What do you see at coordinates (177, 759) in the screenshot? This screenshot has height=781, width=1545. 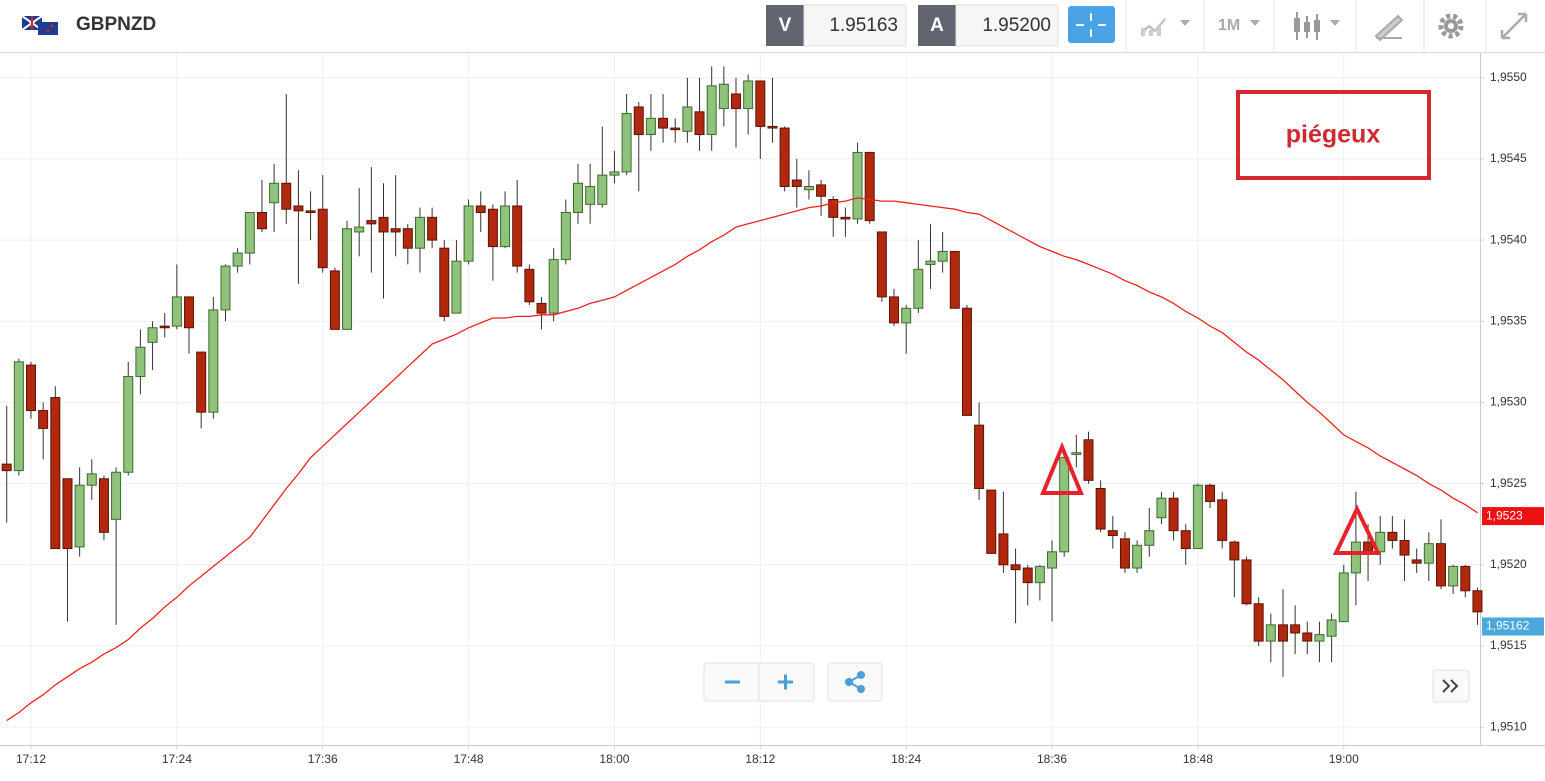 I see `x-tick-label: 17:24` at bounding box center [177, 759].